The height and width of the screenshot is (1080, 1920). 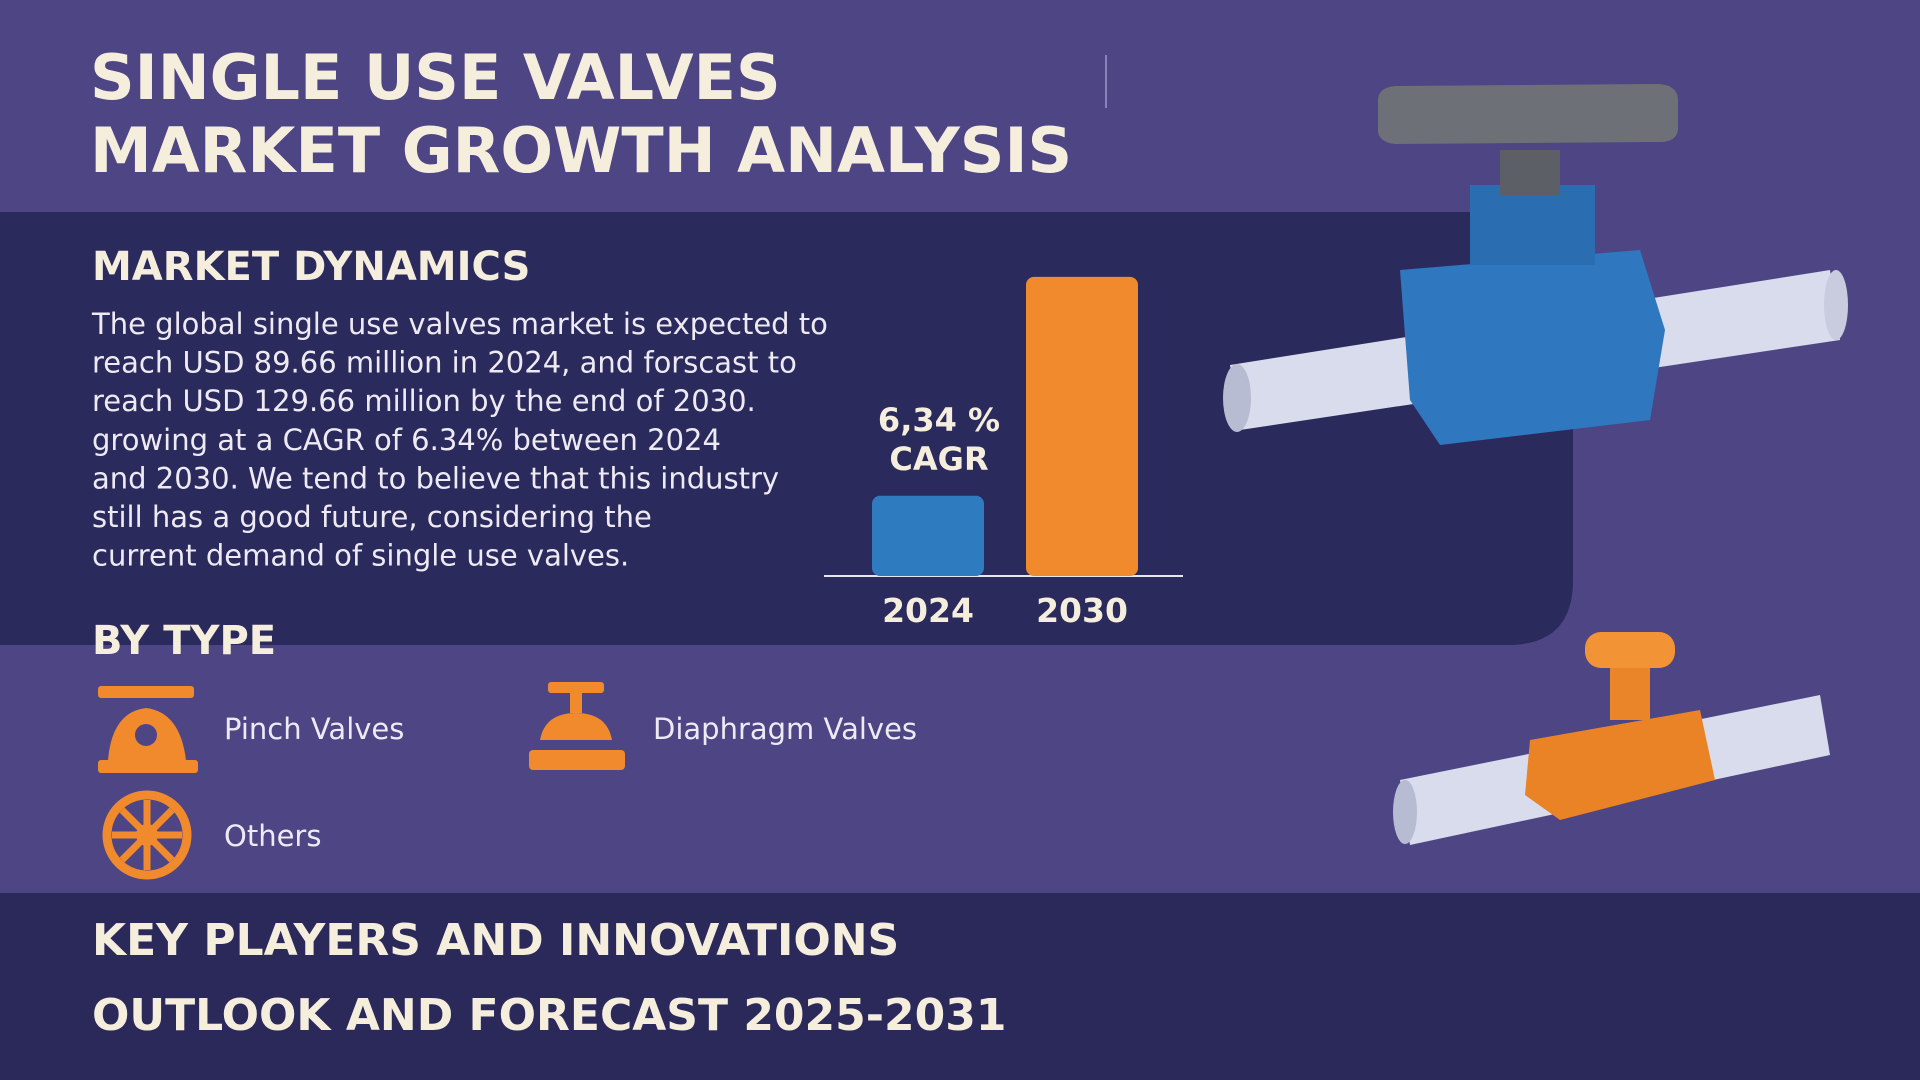 I want to click on footer-line: KEY PLAYERS AND INNOVATIONS, so click(x=495, y=940).